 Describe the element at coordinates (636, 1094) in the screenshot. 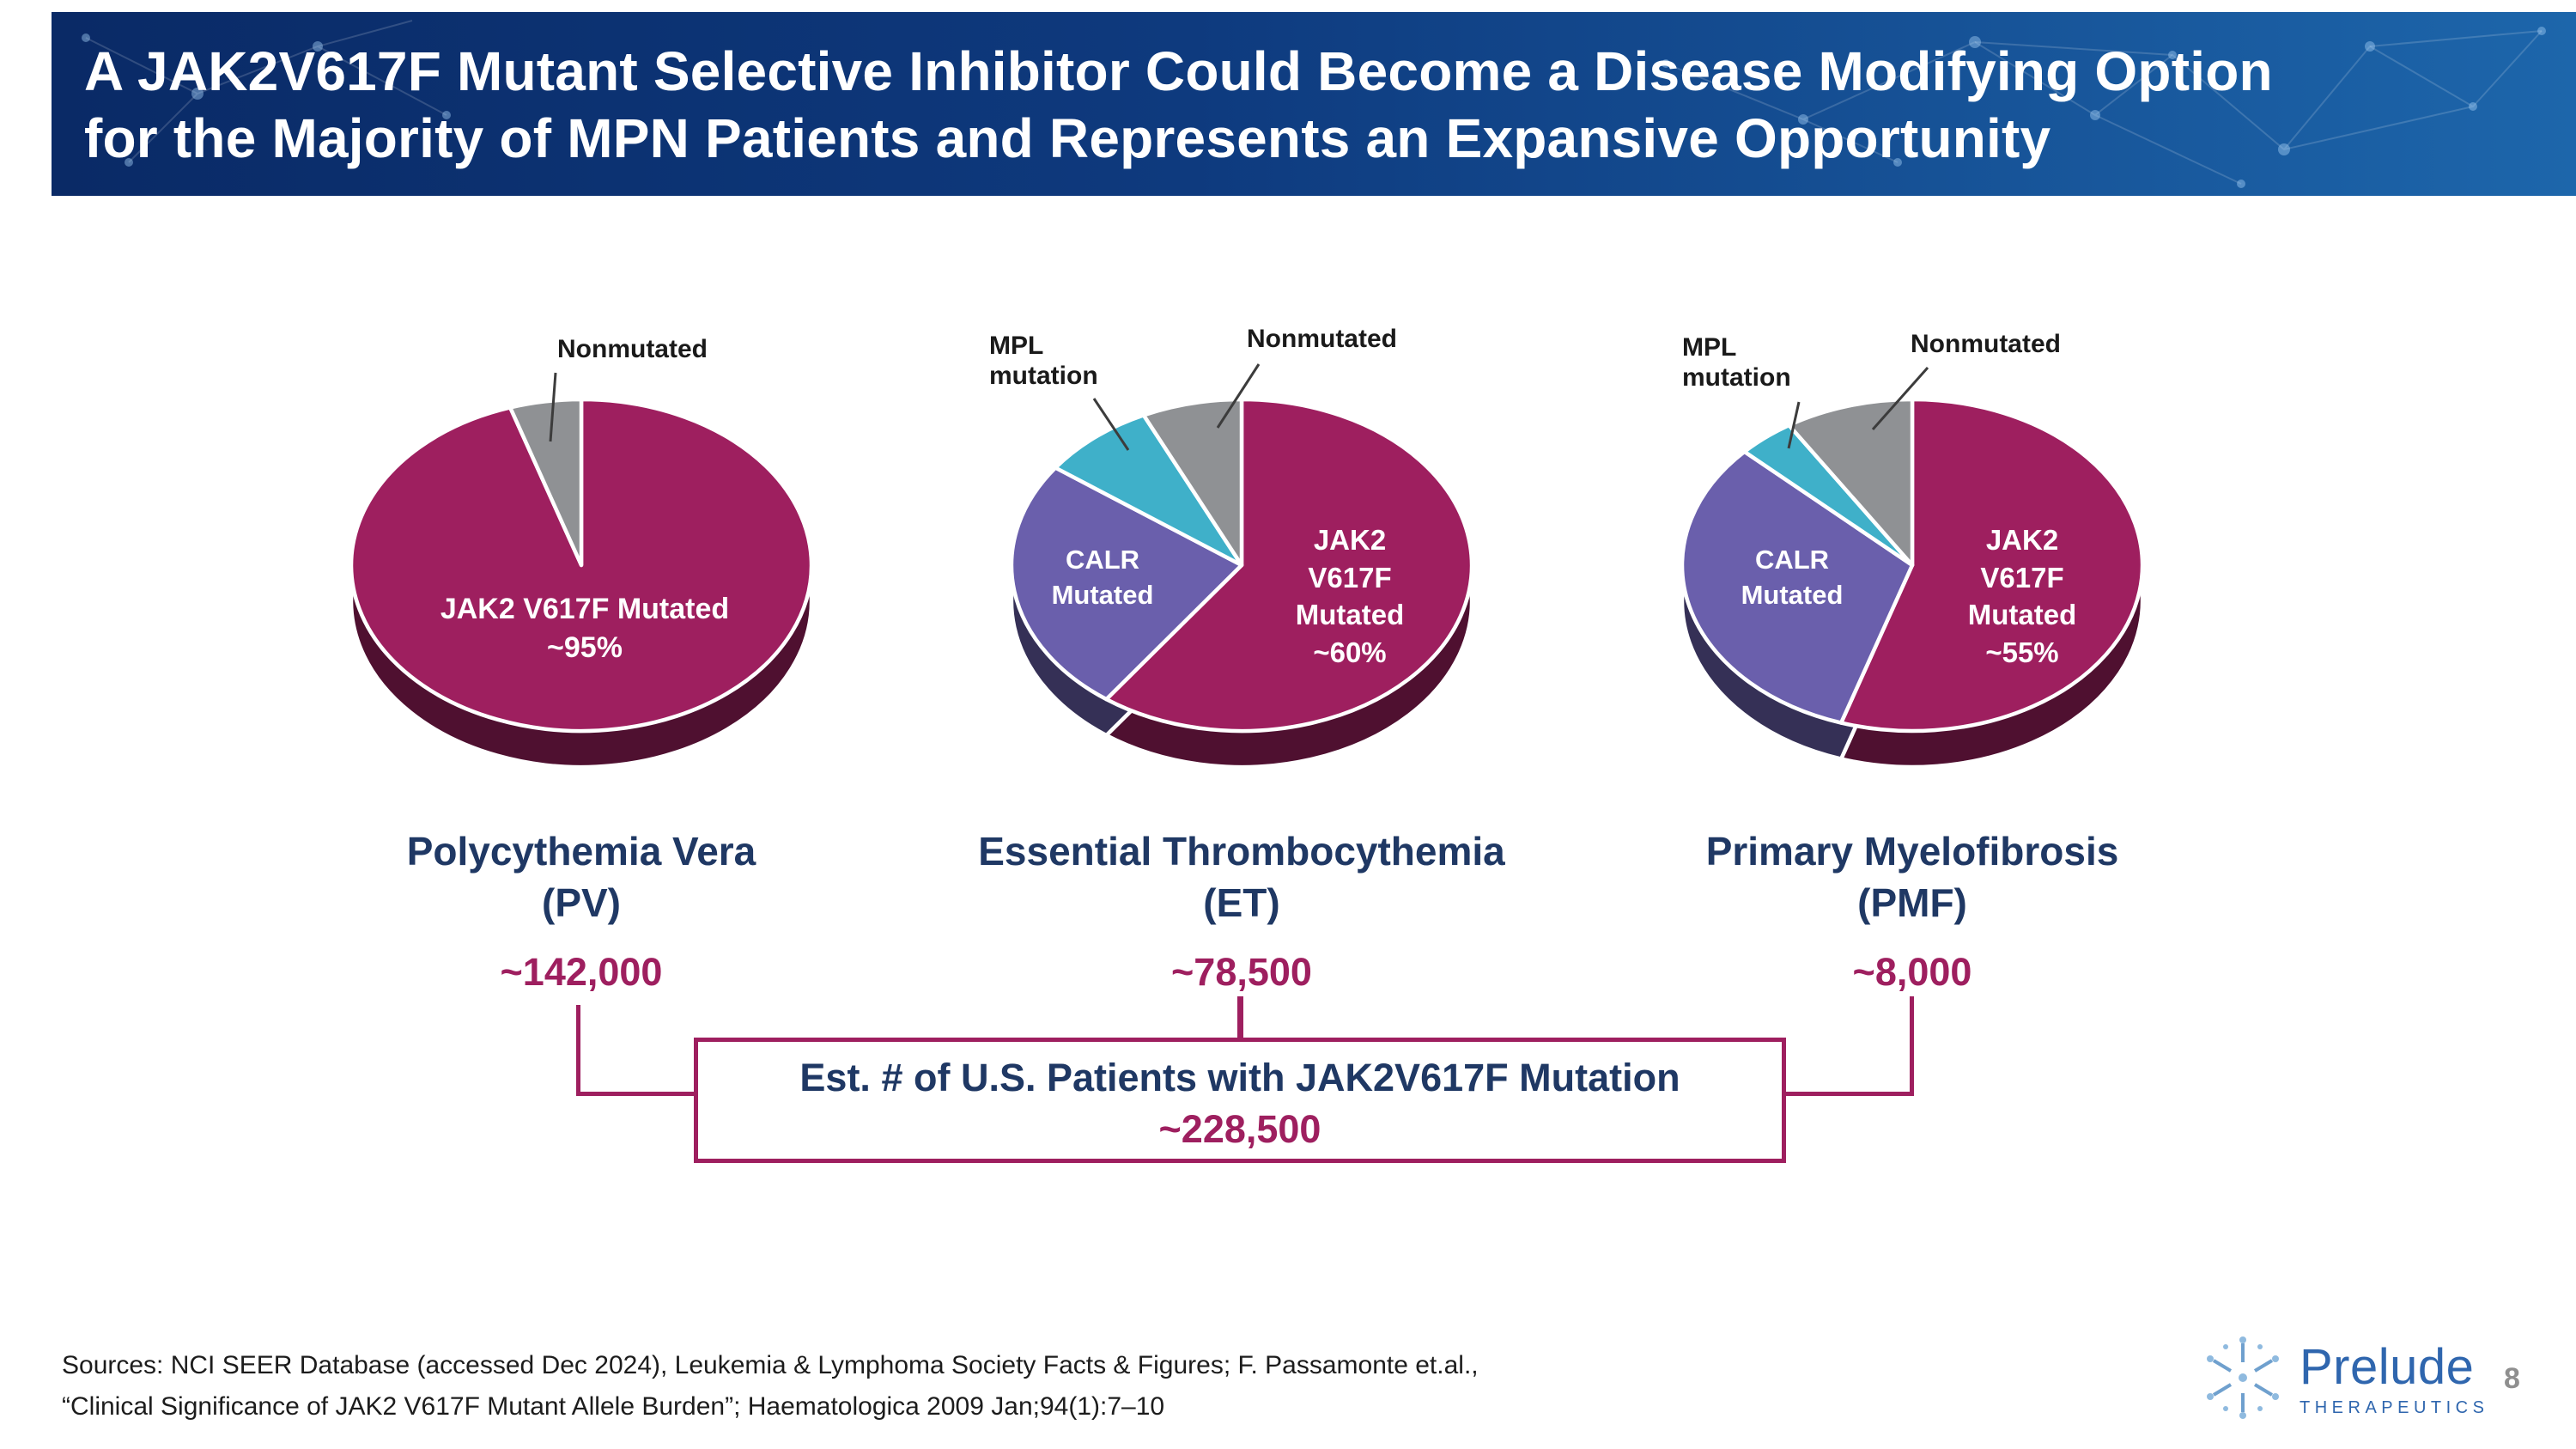

I see `connector-line-left-horizontal` at that location.